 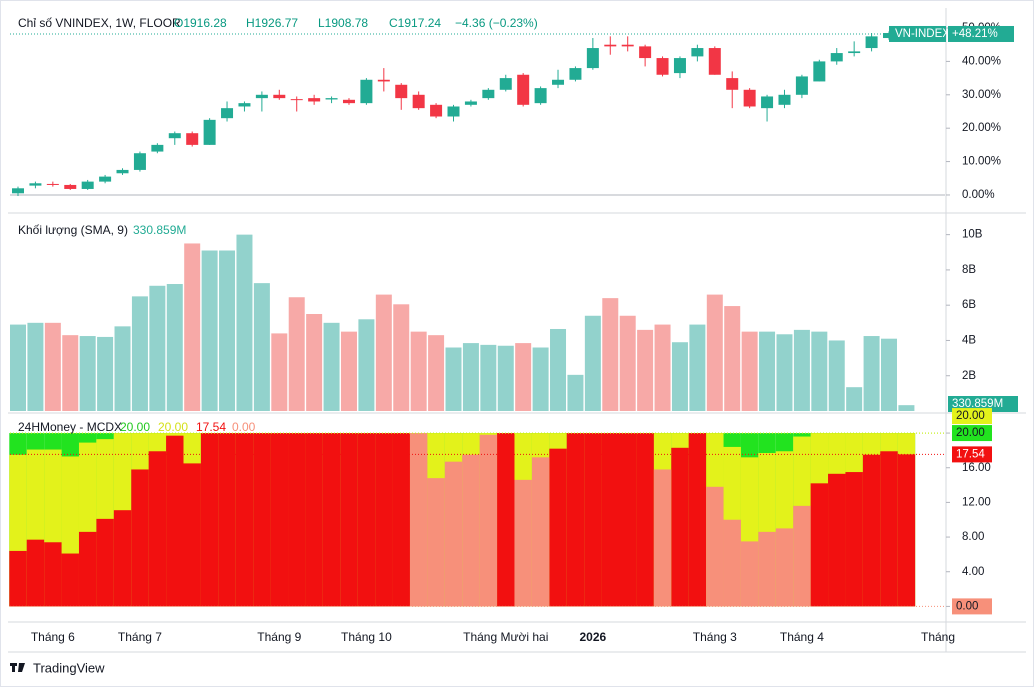 What do you see at coordinates (593, 637) in the screenshot?
I see `x-tick-label: 2026` at bounding box center [593, 637].